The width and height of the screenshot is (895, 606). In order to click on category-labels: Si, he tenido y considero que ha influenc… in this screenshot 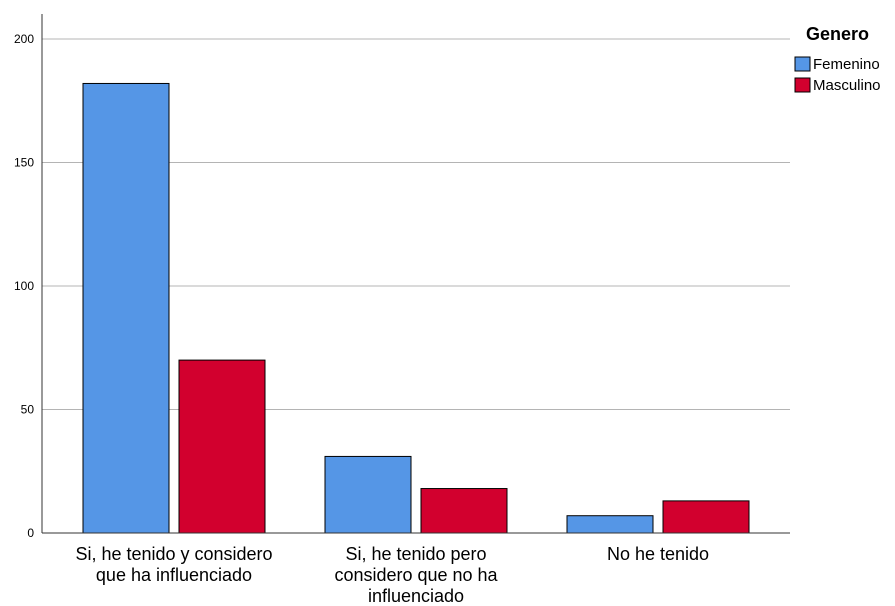, I will do `click(392, 575)`.